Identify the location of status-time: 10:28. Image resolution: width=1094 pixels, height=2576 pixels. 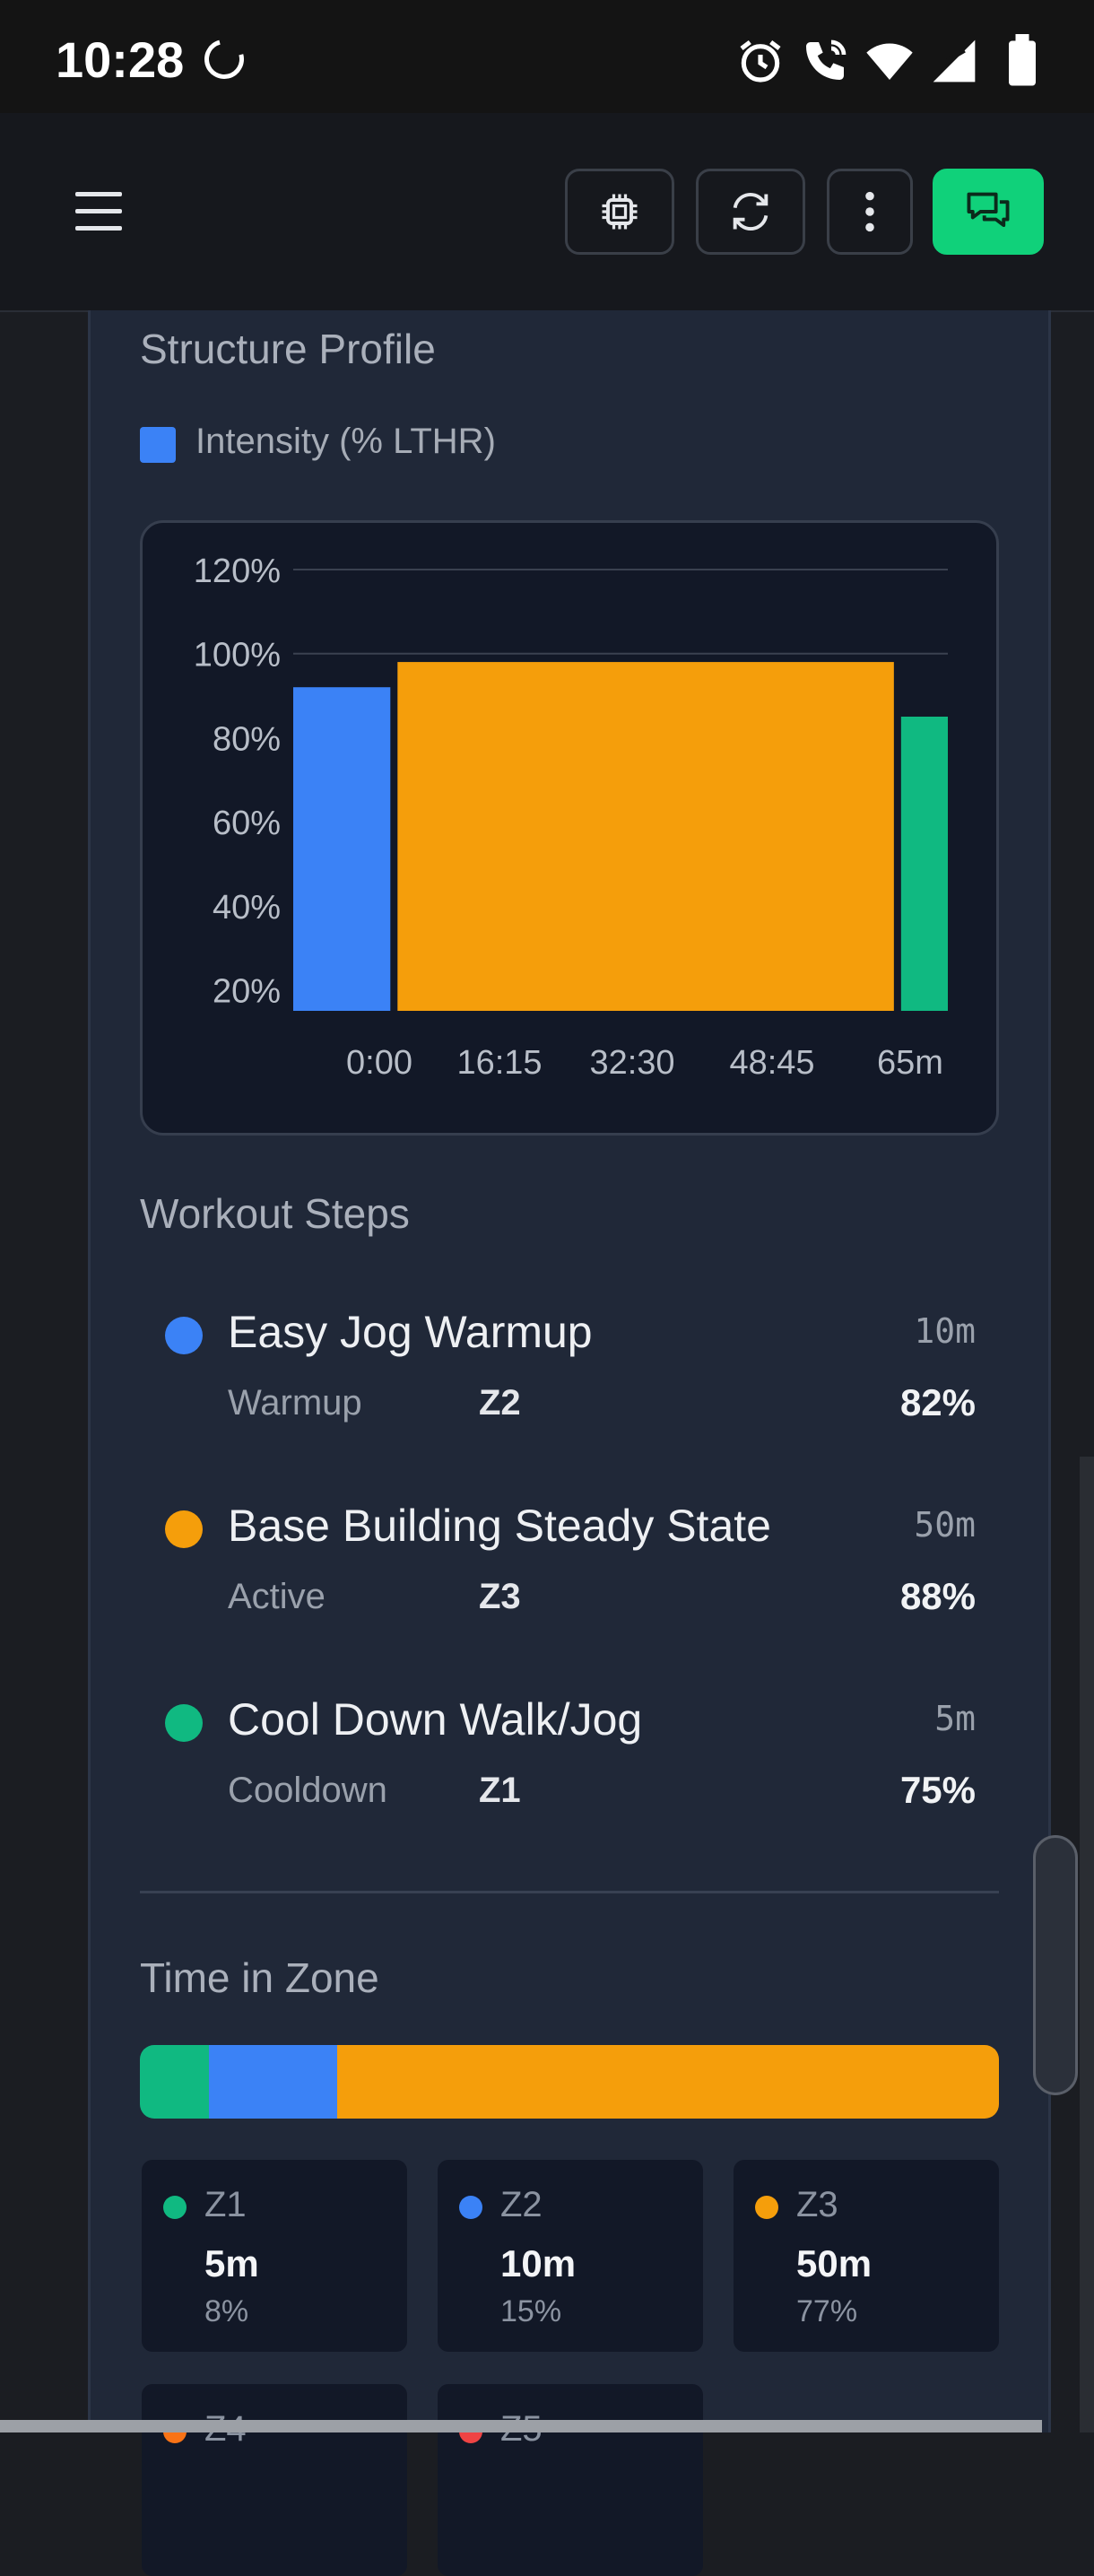
(120, 59).